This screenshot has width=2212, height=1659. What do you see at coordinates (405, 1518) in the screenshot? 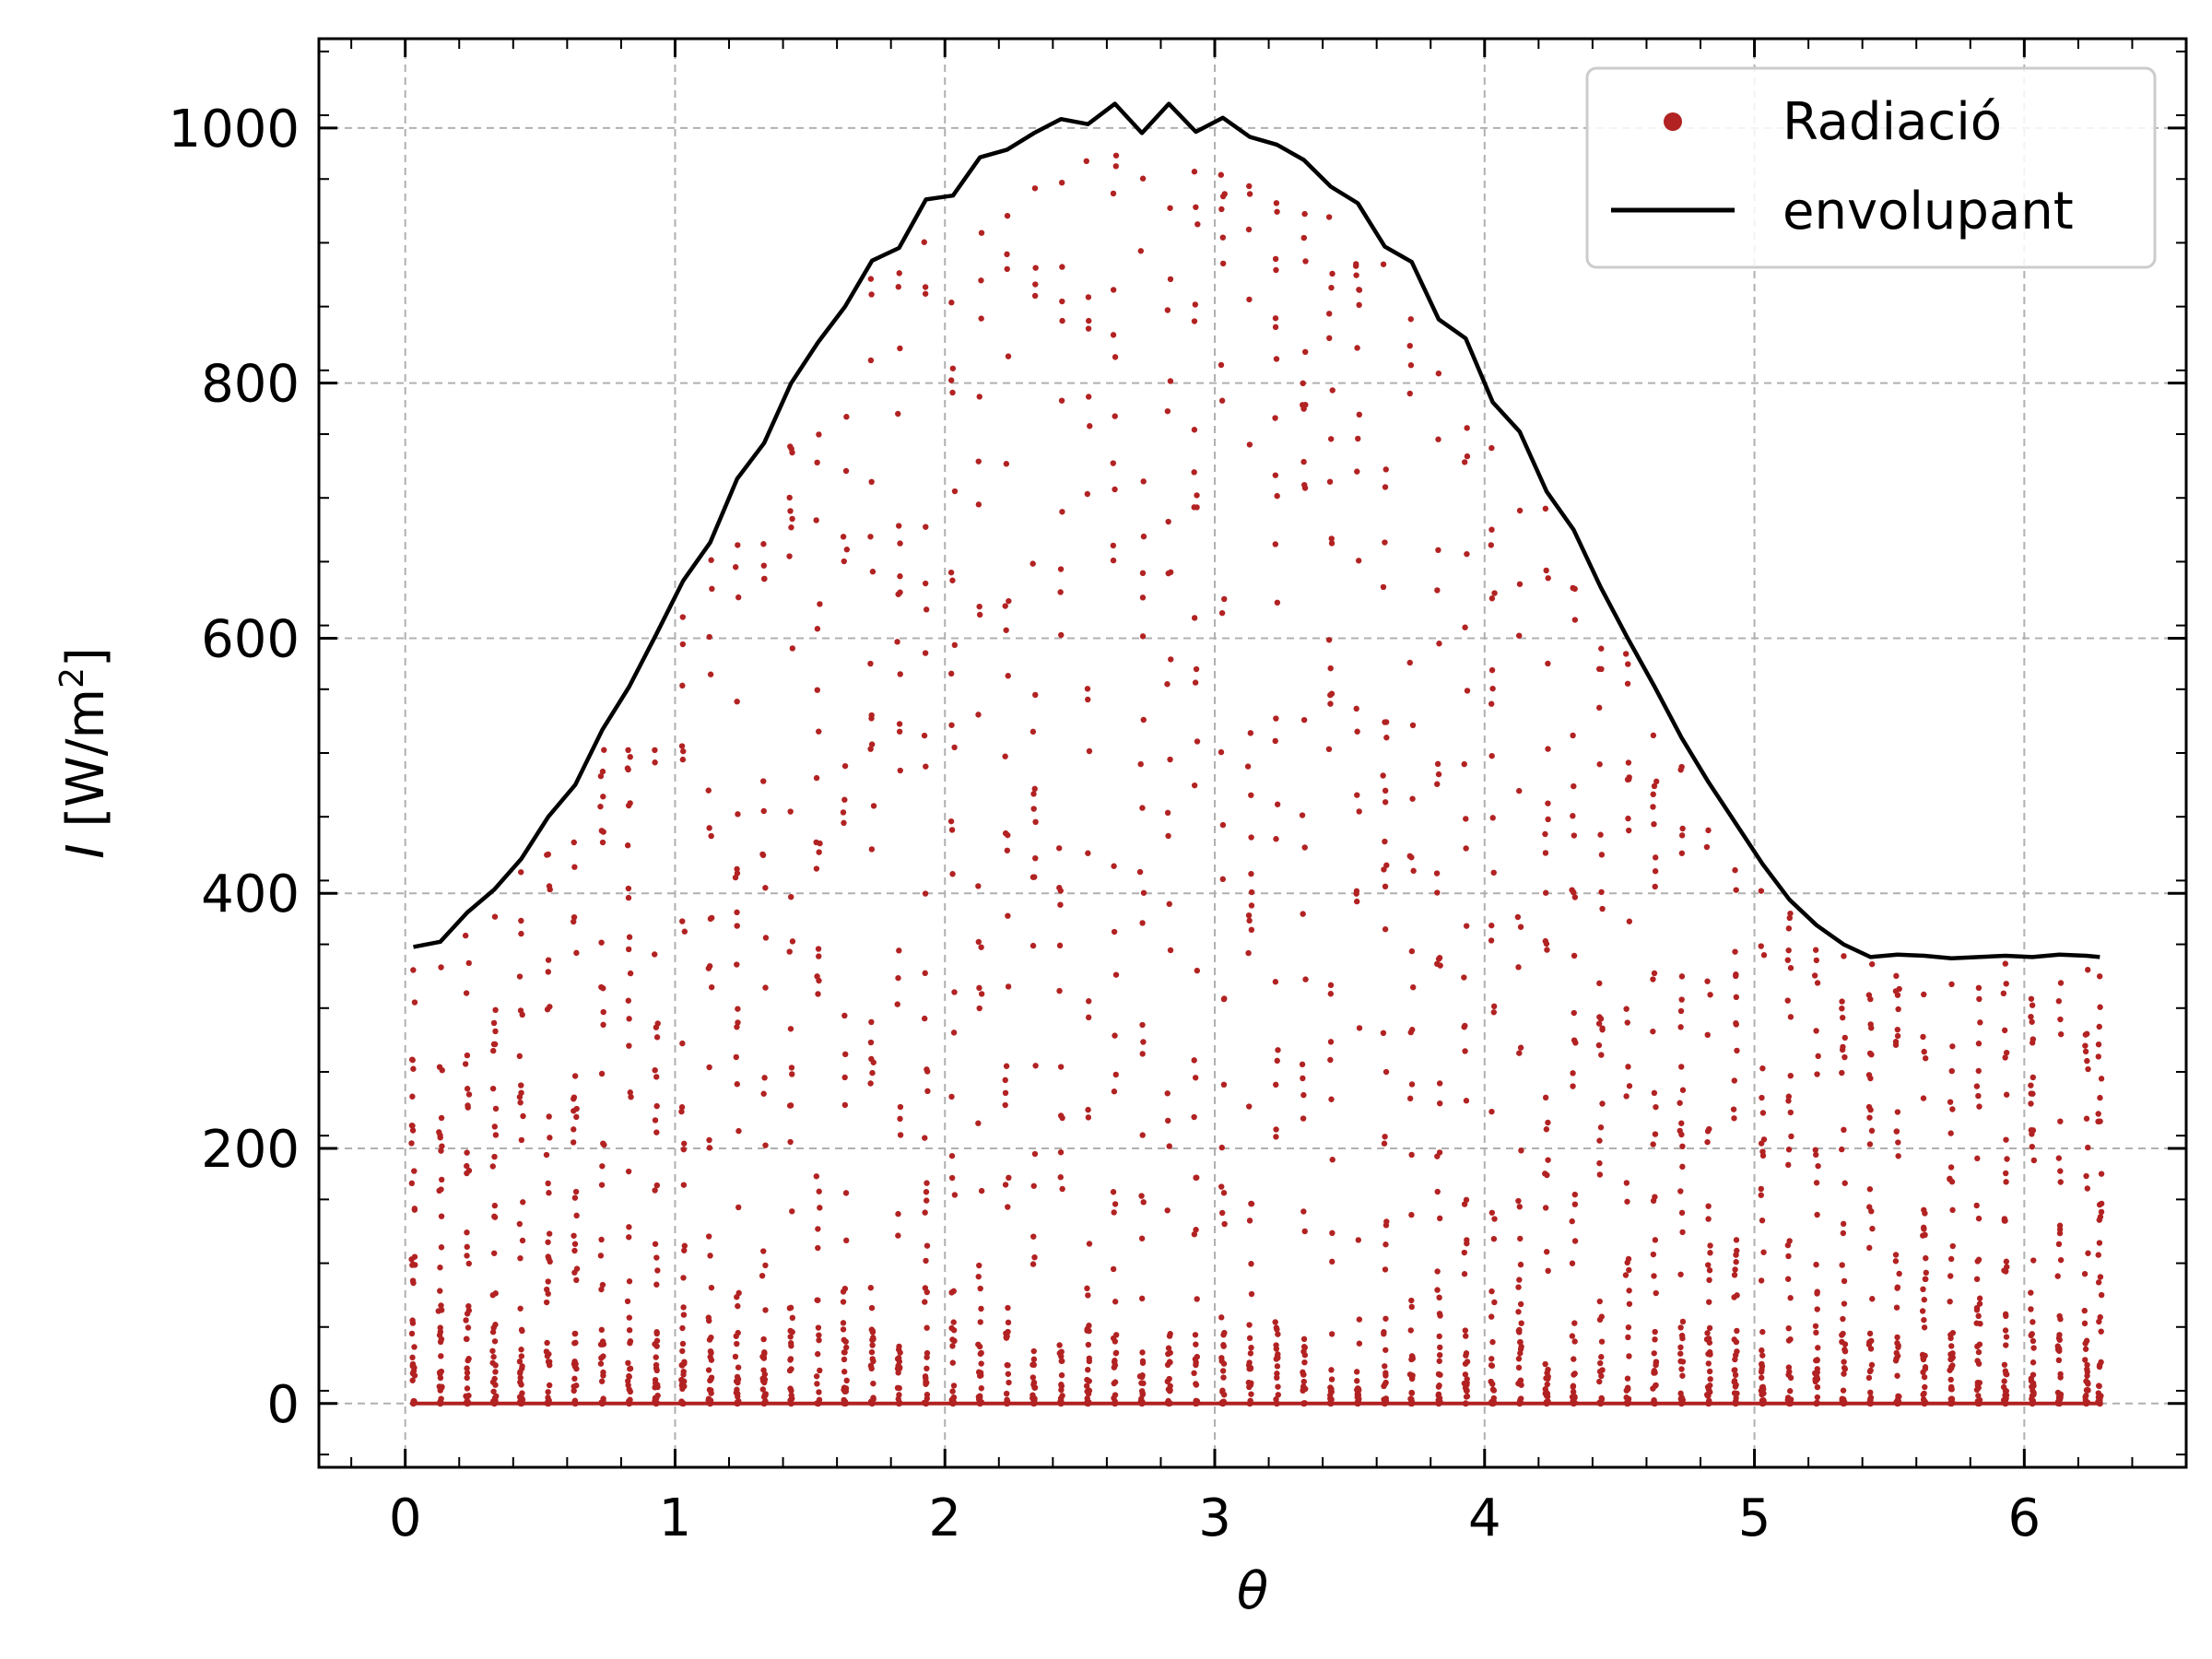
I see `x-tick-label: 0` at bounding box center [405, 1518].